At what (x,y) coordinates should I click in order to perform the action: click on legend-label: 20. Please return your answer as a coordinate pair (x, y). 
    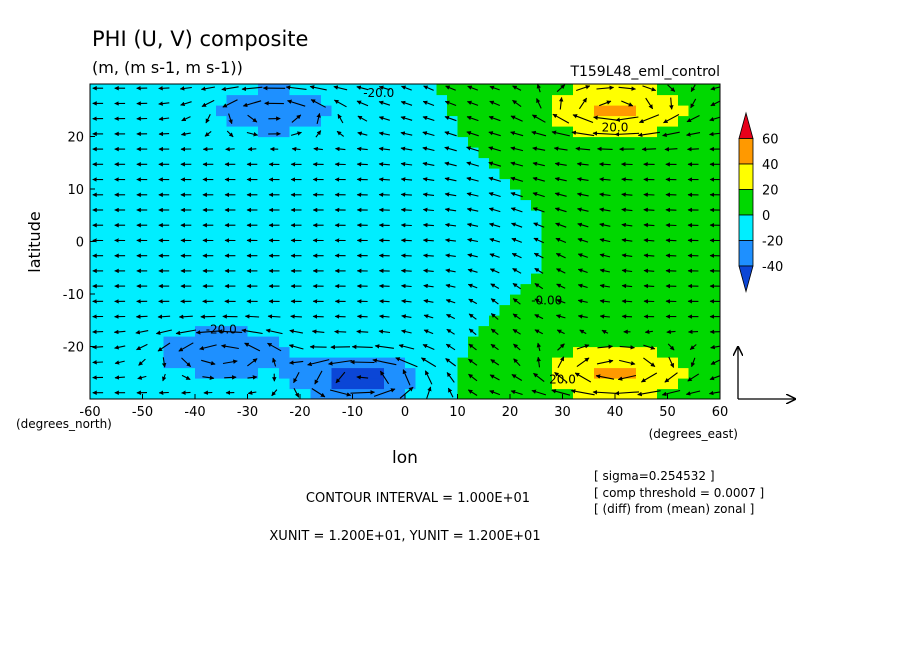
    Looking at the image, I should click on (770, 191).